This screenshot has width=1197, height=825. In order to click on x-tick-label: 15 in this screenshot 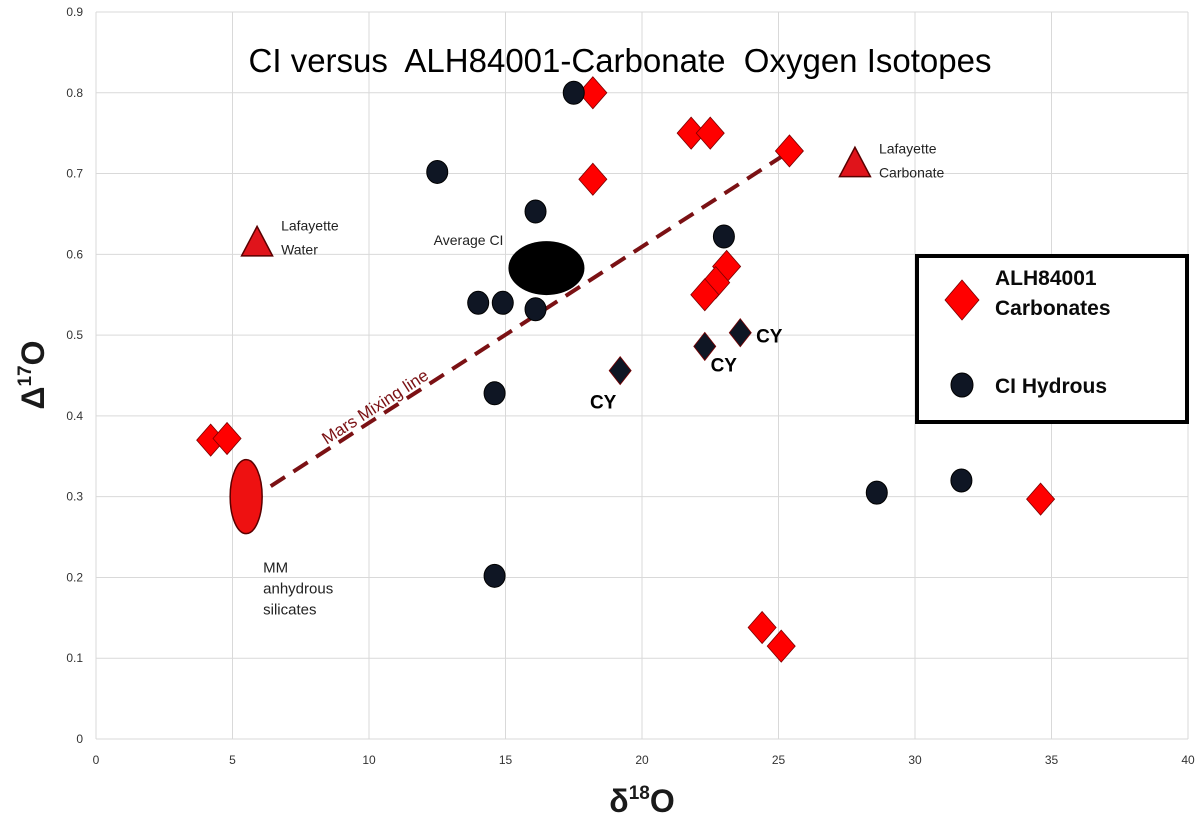, I will do `click(506, 760)`.